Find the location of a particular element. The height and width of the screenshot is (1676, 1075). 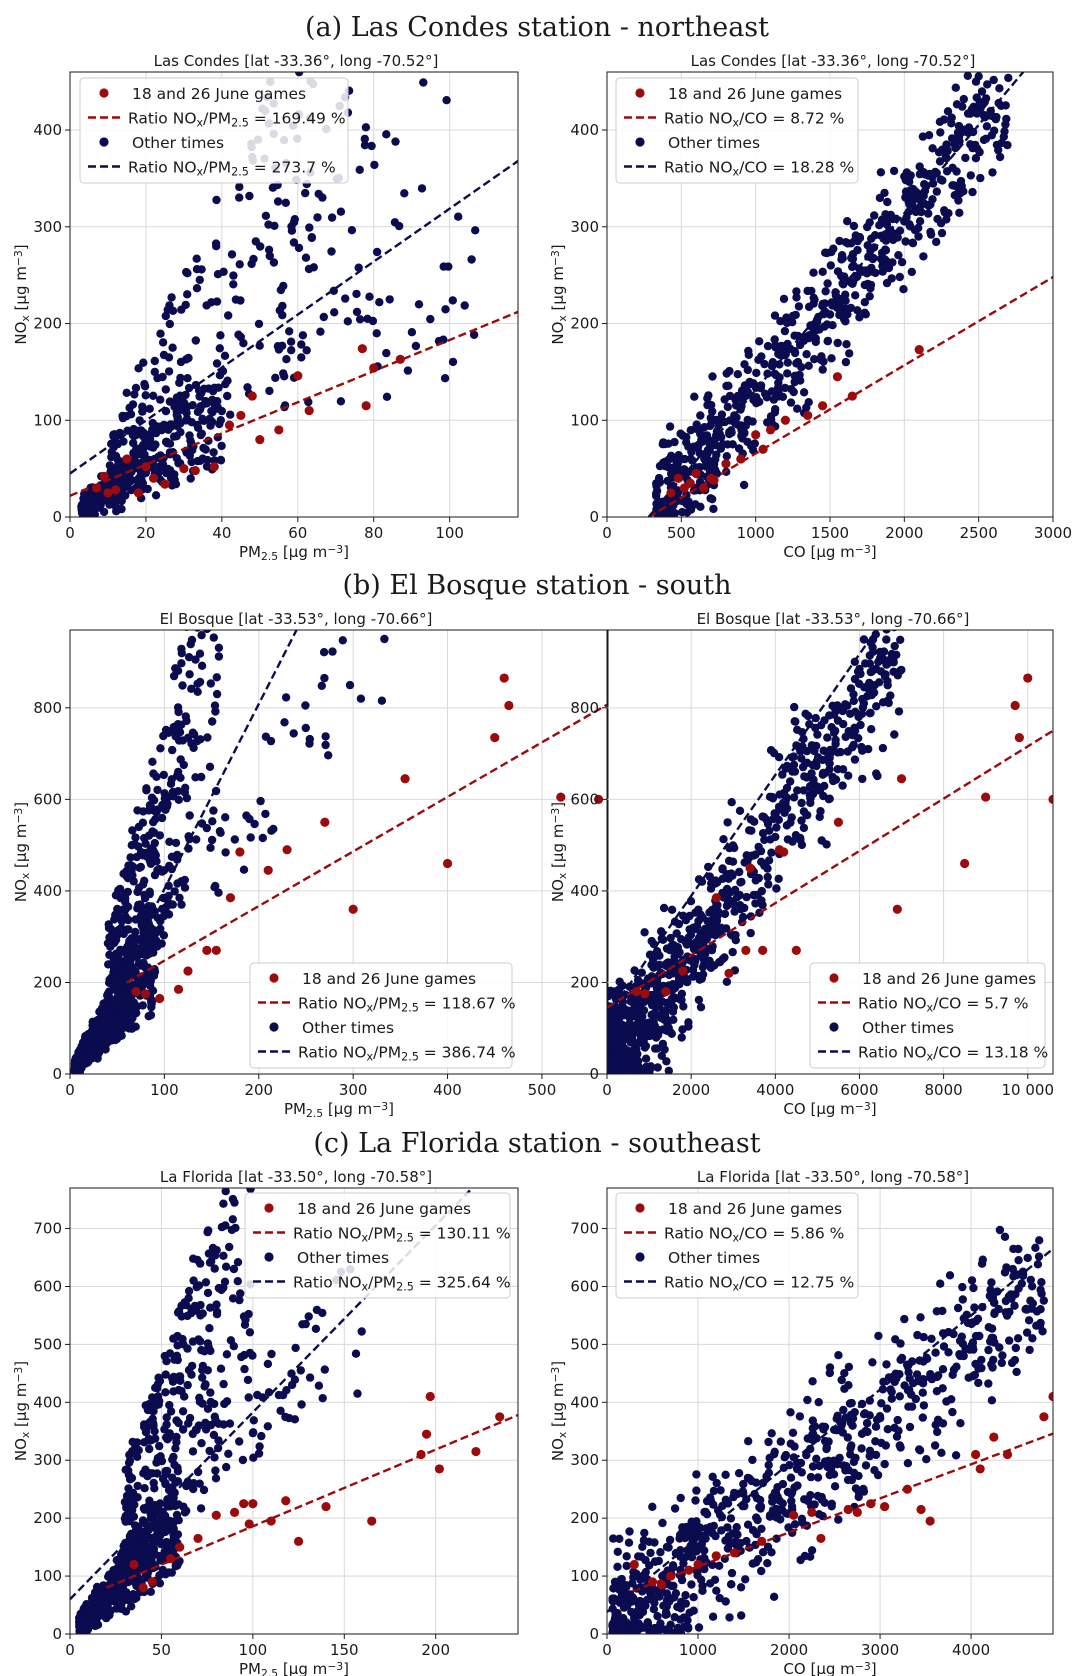

x-tick-label: 4000 is located at coordinates (775, 1090).